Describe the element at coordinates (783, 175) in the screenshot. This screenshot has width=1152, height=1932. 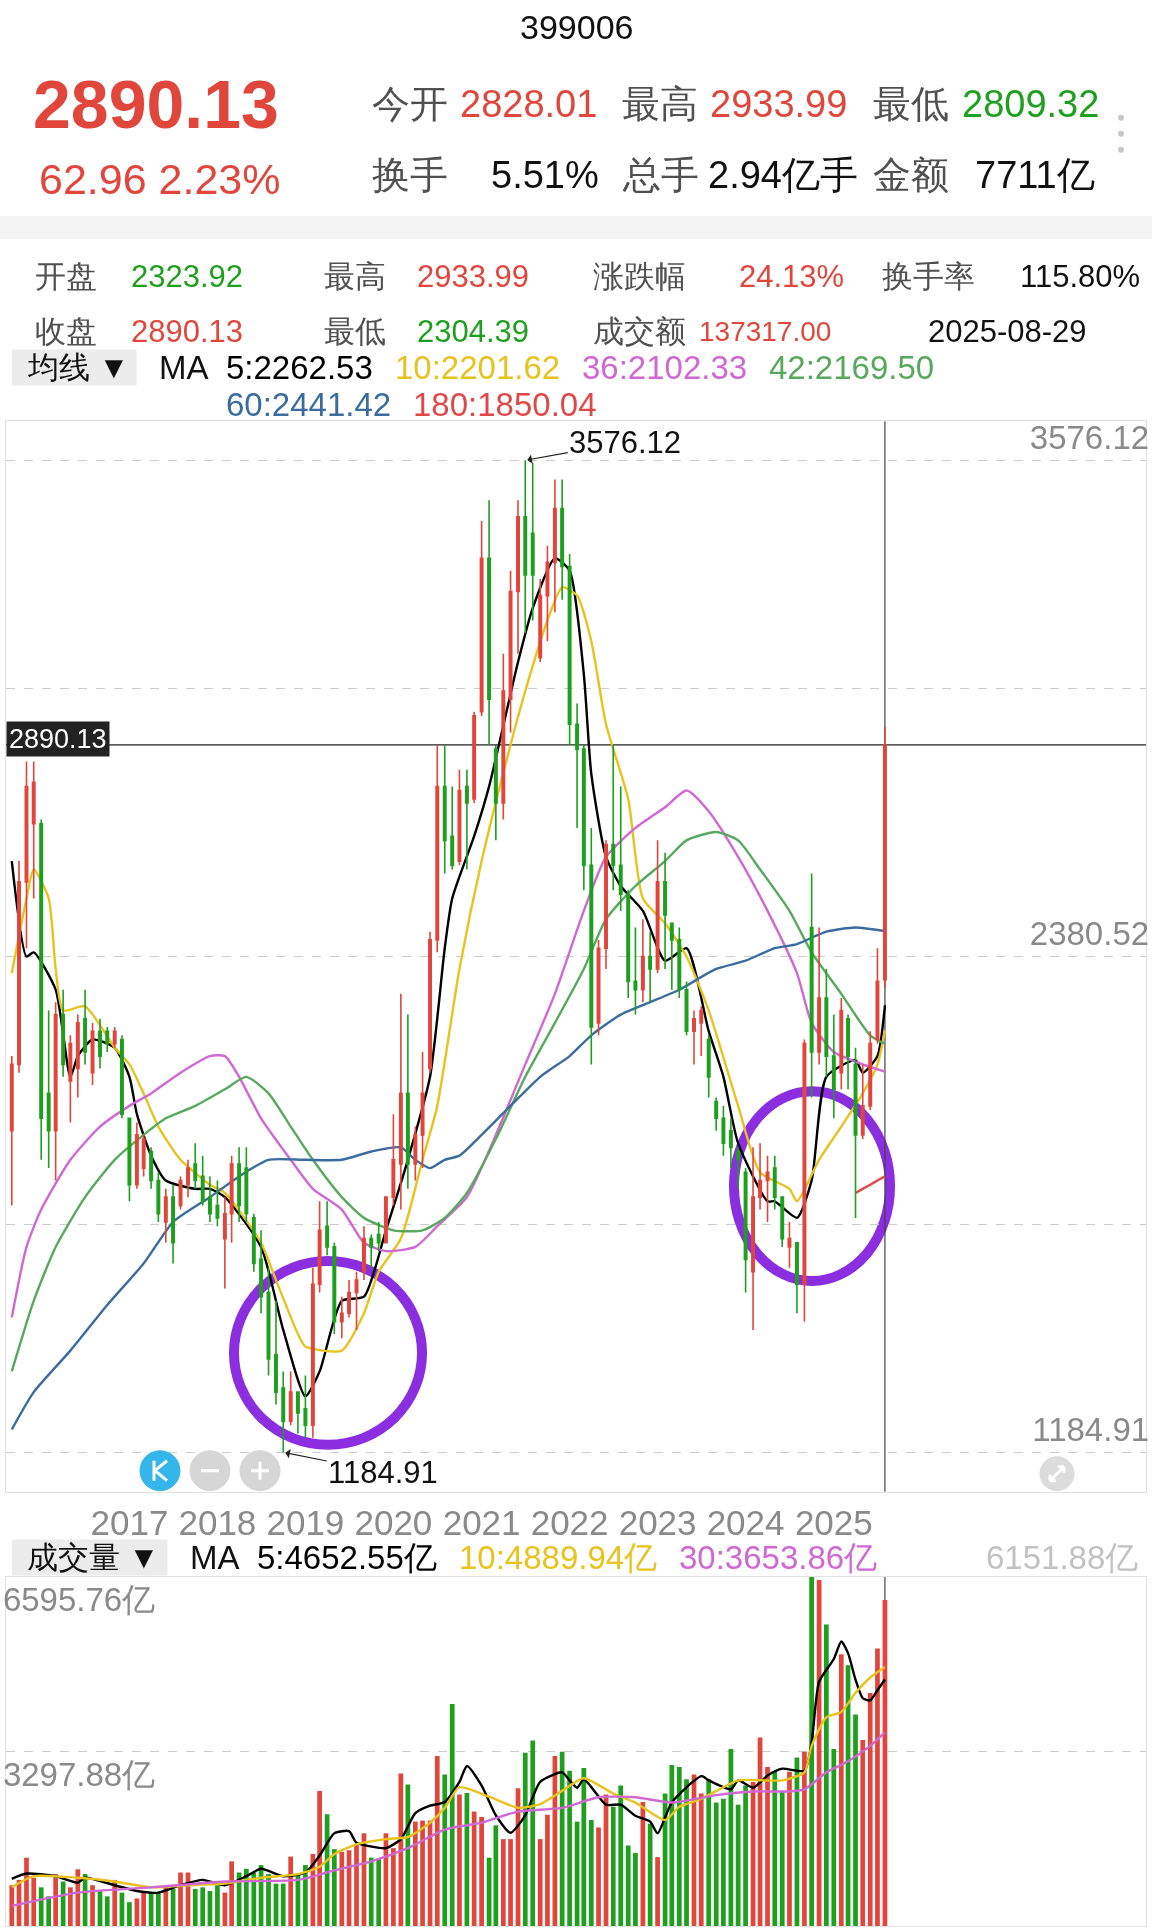
I see `text: 2.94亿手` at that location.